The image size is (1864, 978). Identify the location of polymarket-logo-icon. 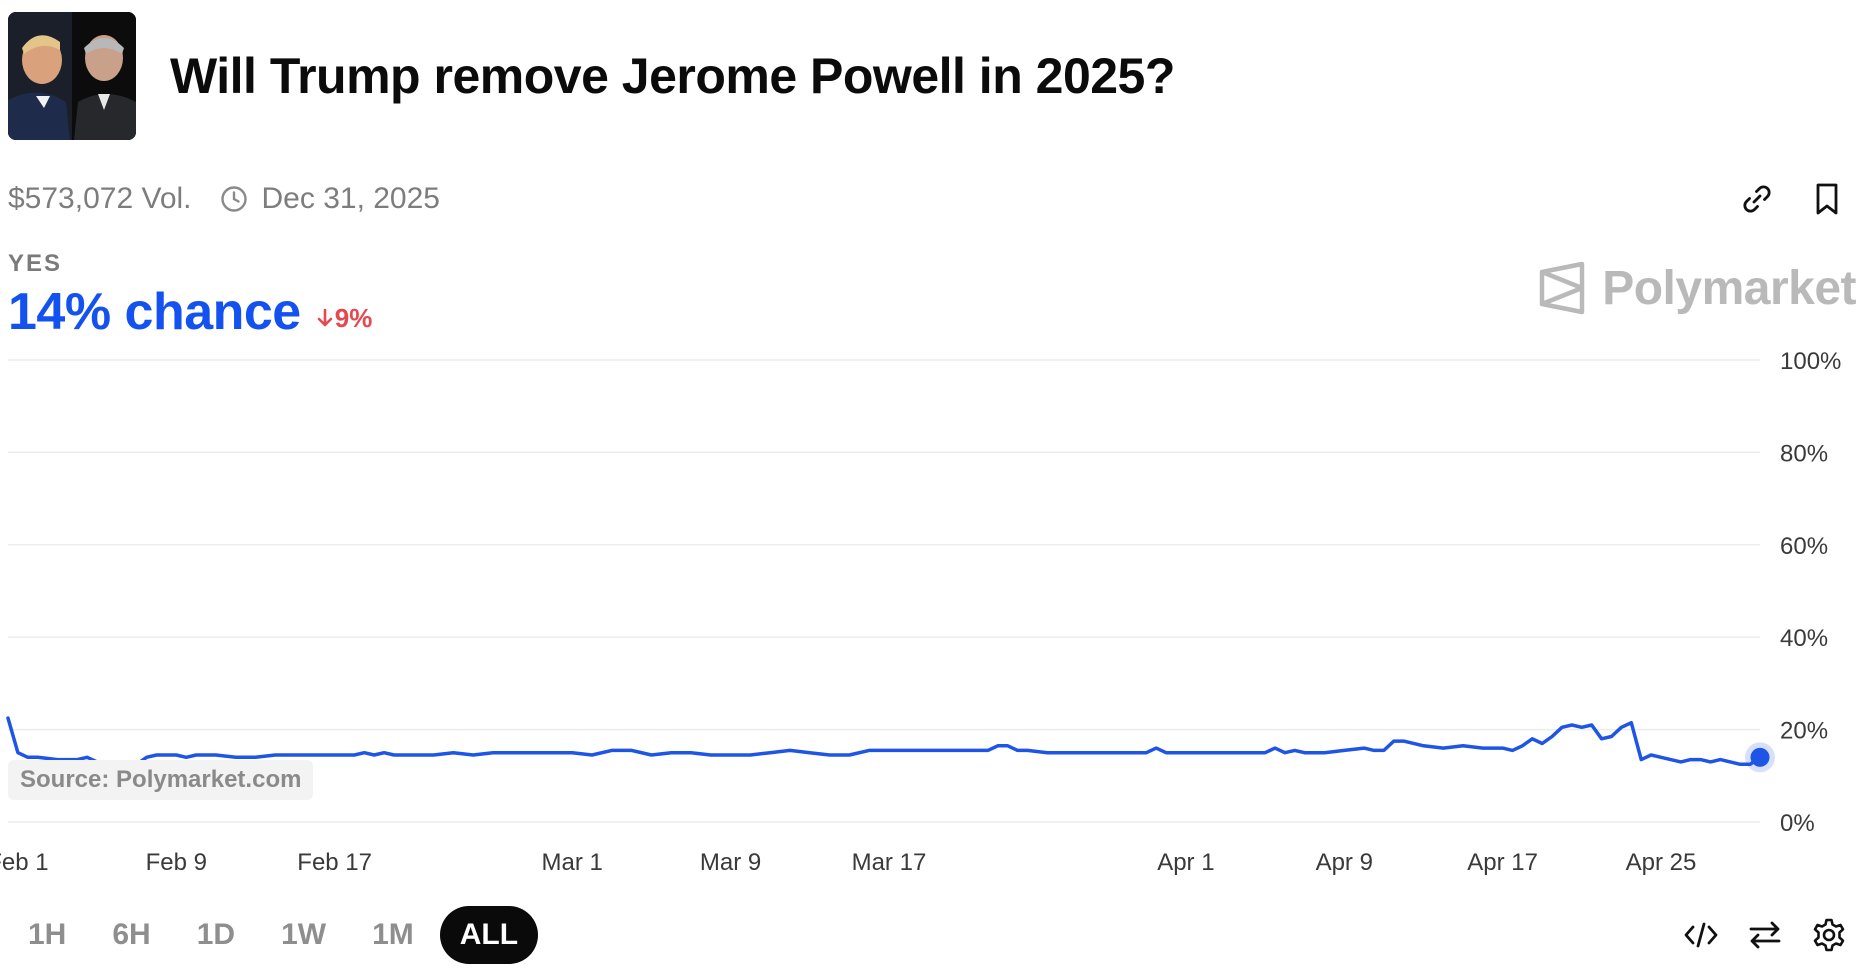
(1562, 288).